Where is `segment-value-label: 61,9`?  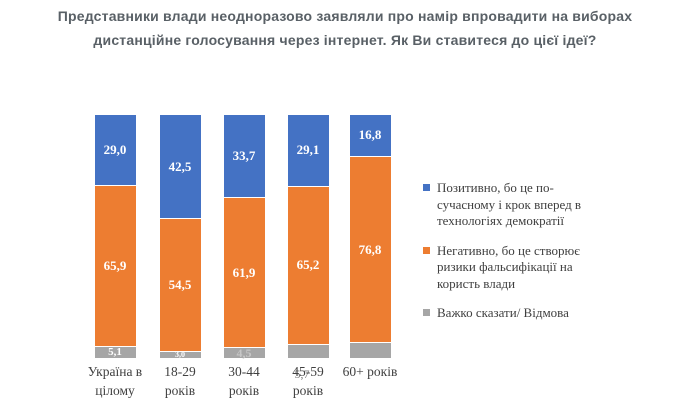
segment-value-label: 61,9 is located at coordinates (244, 272).